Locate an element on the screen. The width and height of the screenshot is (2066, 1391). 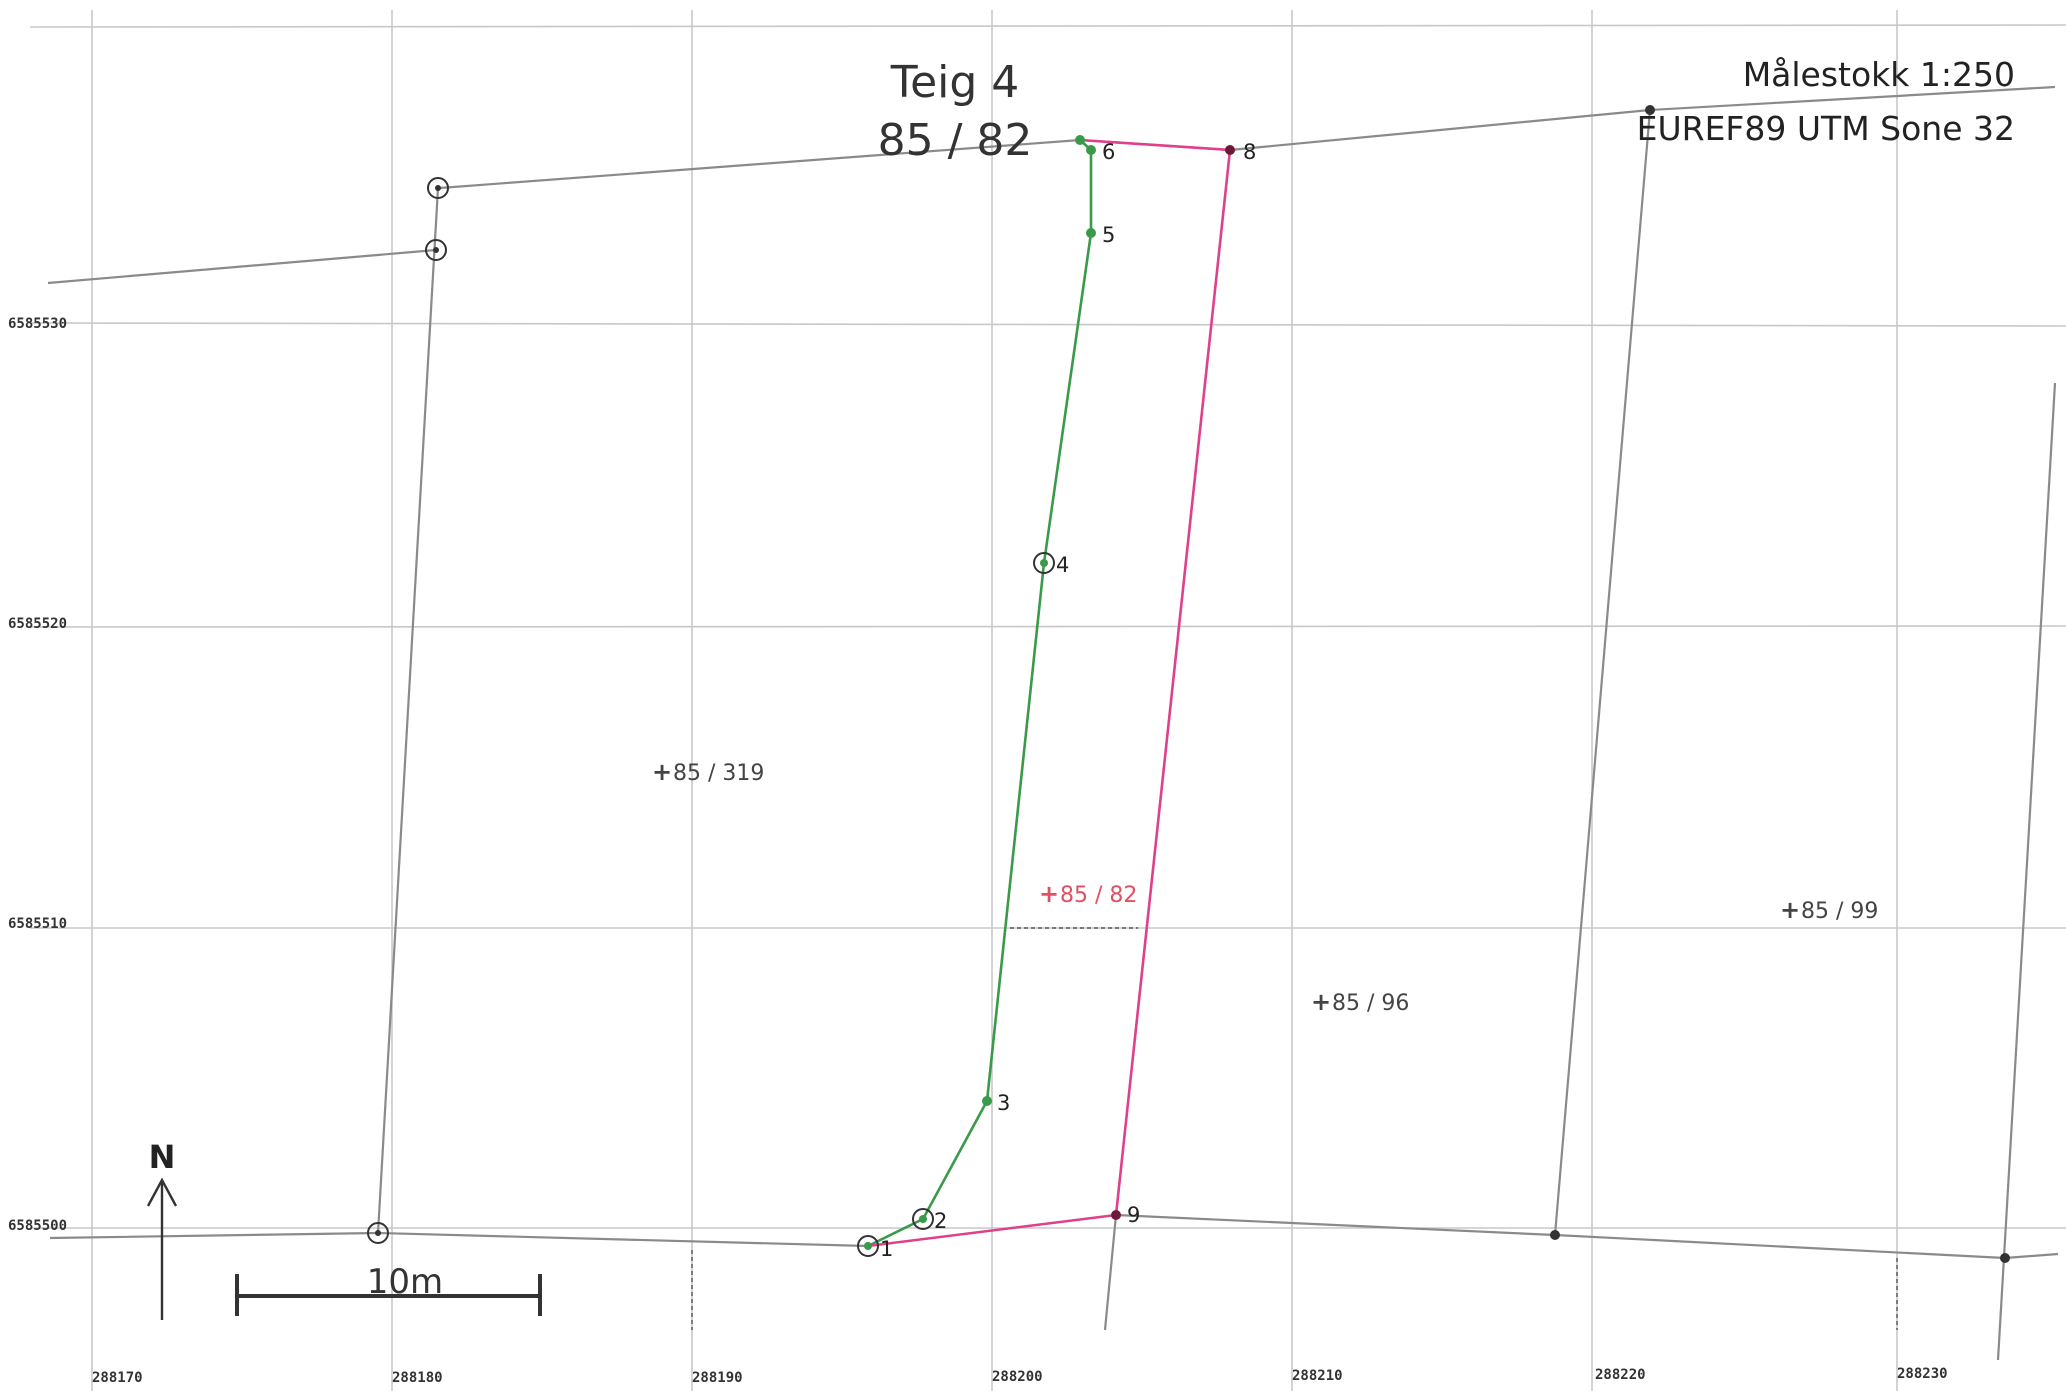
point-3-marker is located at coordinates (987, 1101).